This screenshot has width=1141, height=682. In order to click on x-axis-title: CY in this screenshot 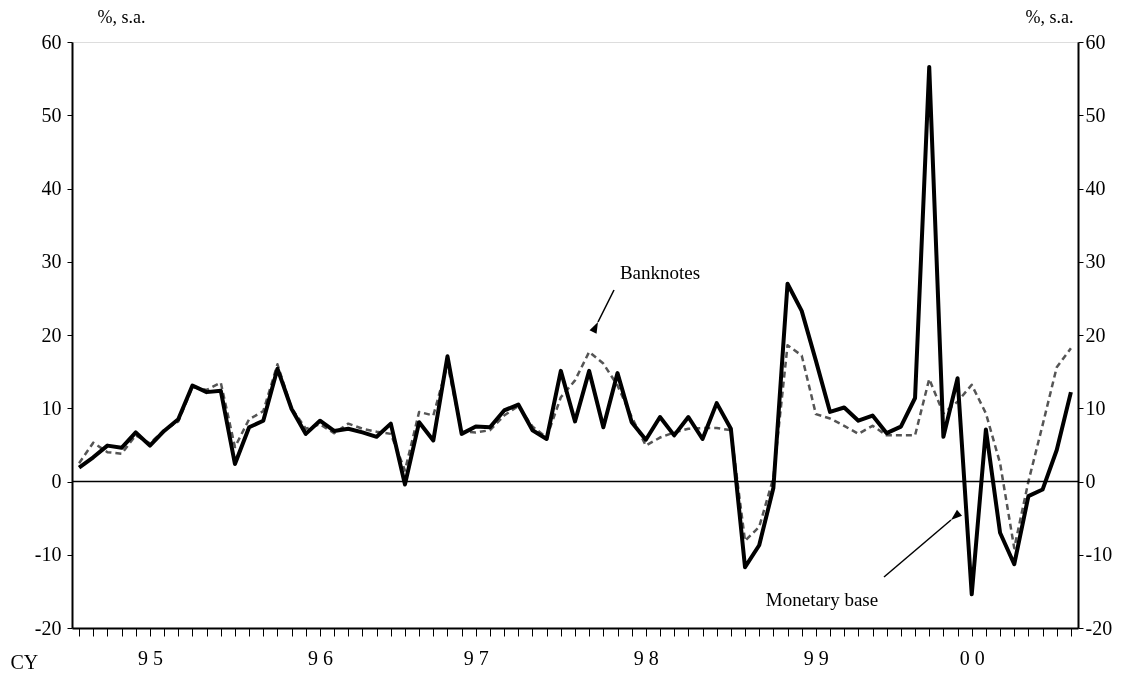, I will do `click(24, 661)`.